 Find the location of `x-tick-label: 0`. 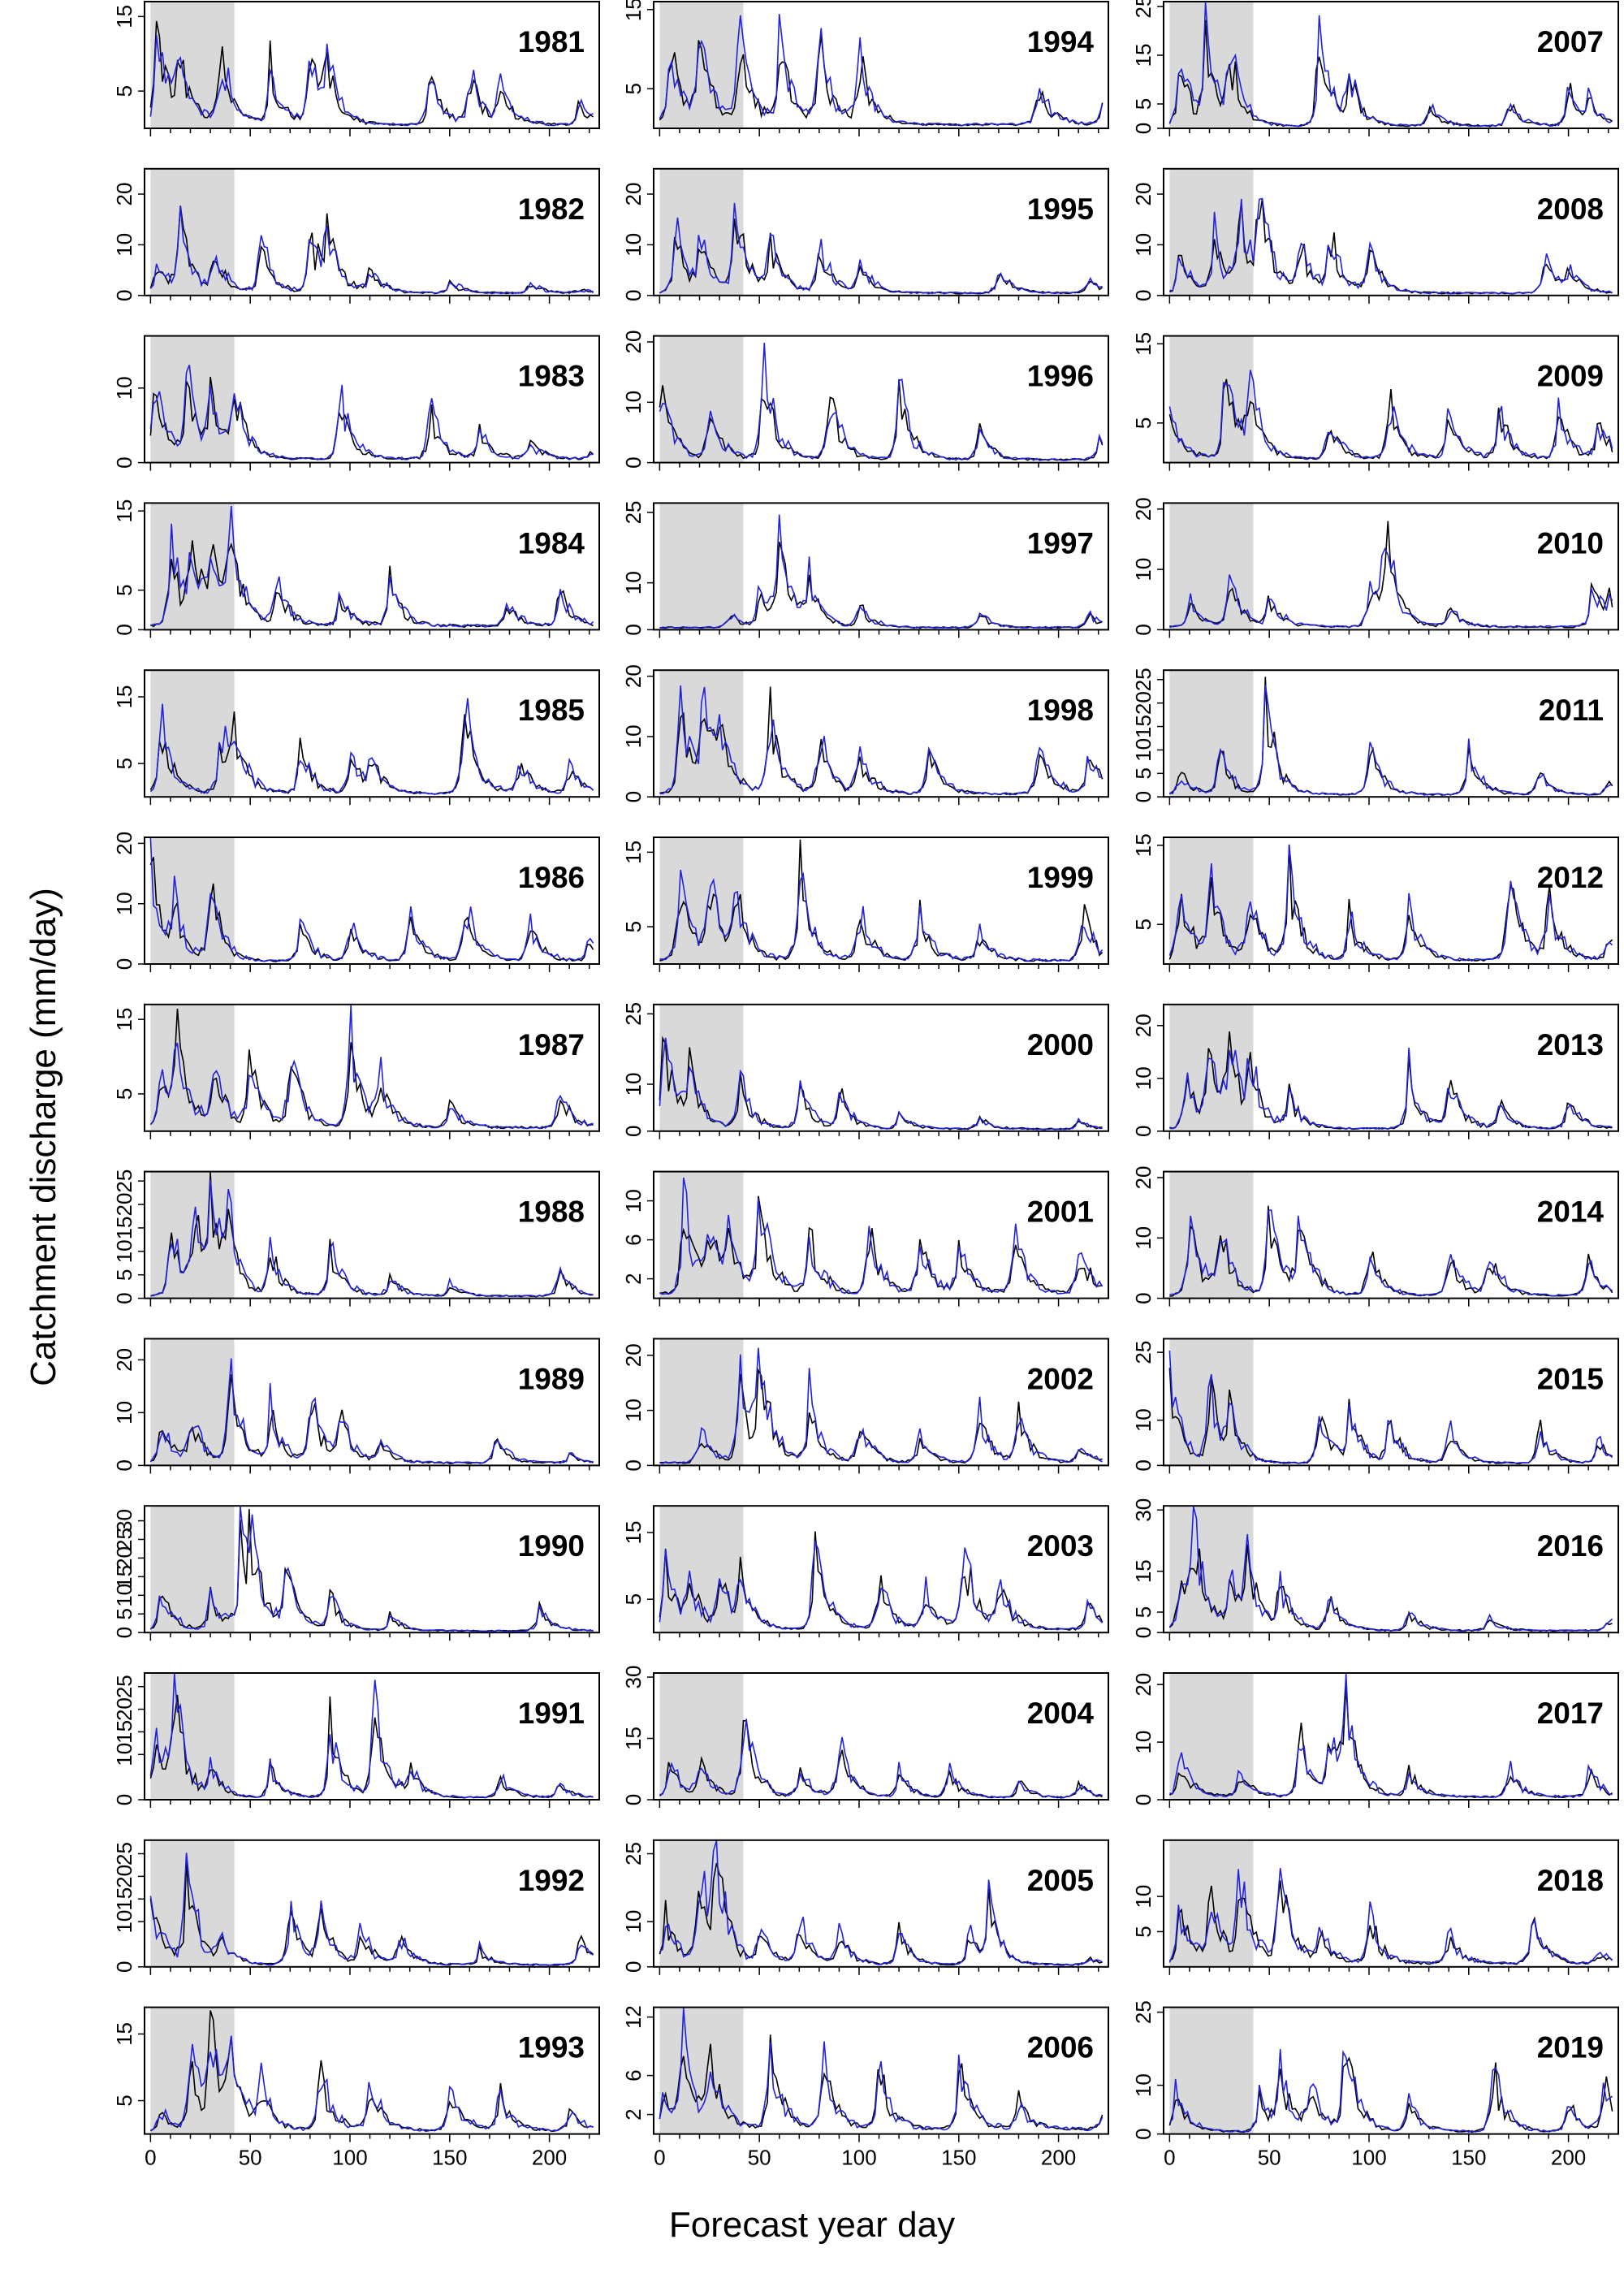

x-tick-label: 0 is located at coordinates (1170, 2158).